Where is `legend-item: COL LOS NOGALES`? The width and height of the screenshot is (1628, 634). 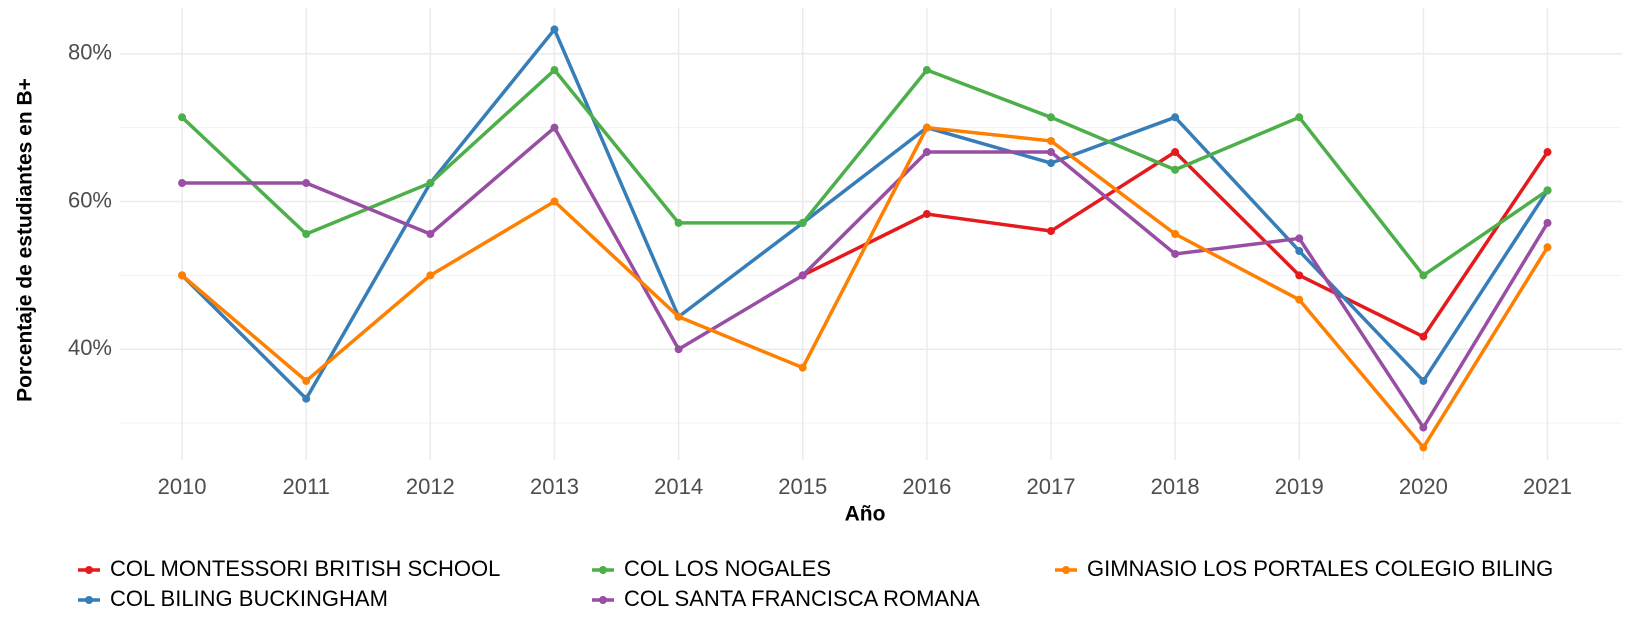
legend-item: COL LOS NOGALES is located at coordinates (711, 568).